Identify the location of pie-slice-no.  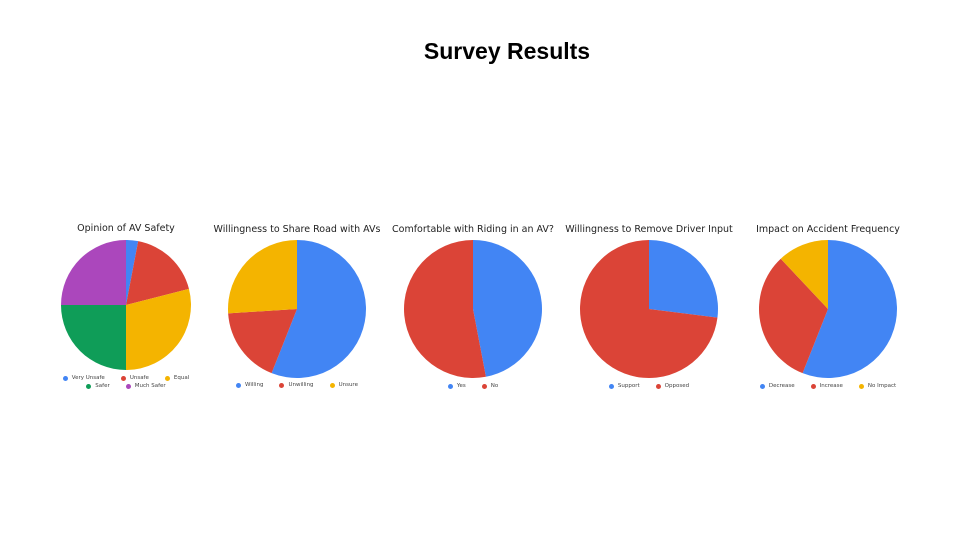
(445, 309).